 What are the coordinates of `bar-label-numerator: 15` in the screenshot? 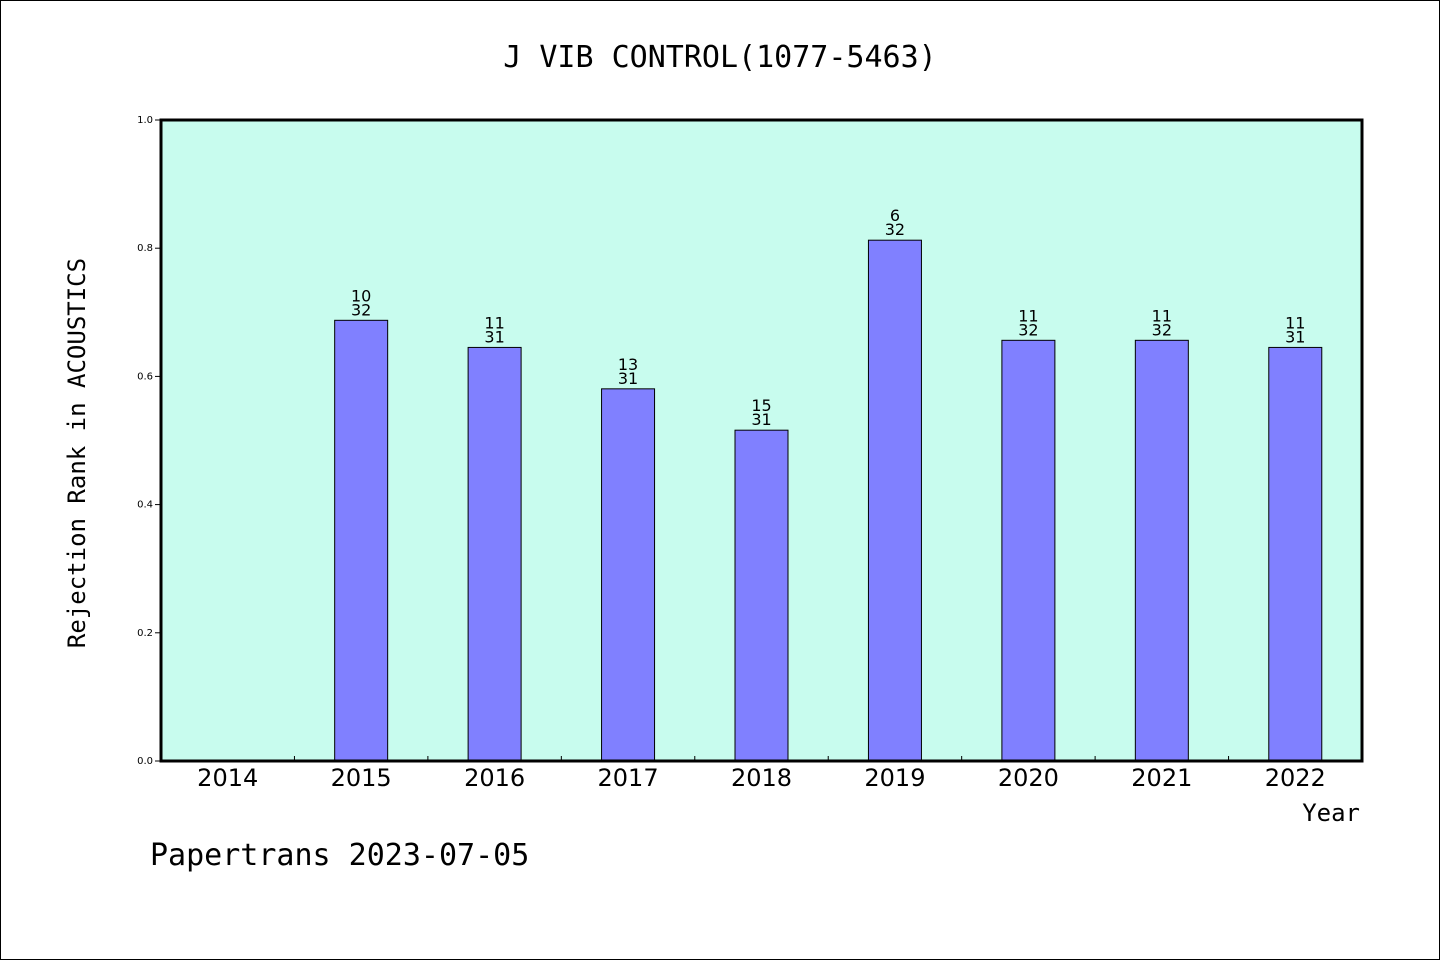 It's located at (761, 405).